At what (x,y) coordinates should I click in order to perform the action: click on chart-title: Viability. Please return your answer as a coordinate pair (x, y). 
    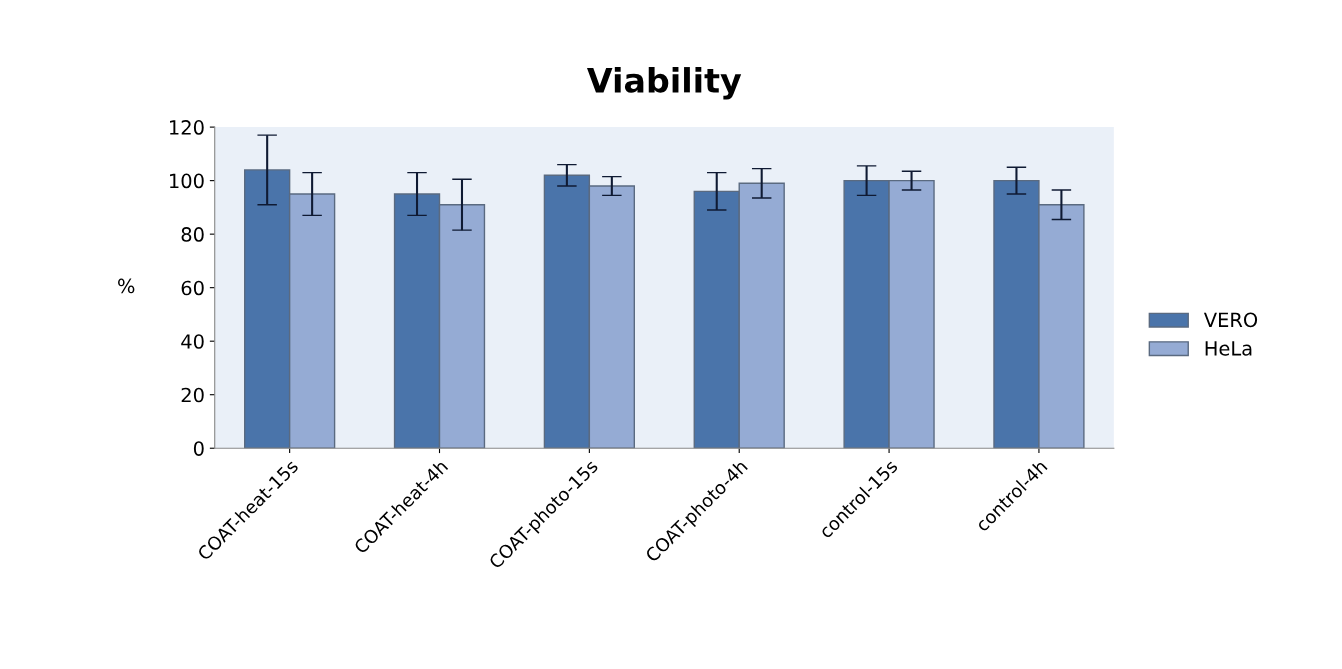
    Looking at the image, I should click on (664, 83).